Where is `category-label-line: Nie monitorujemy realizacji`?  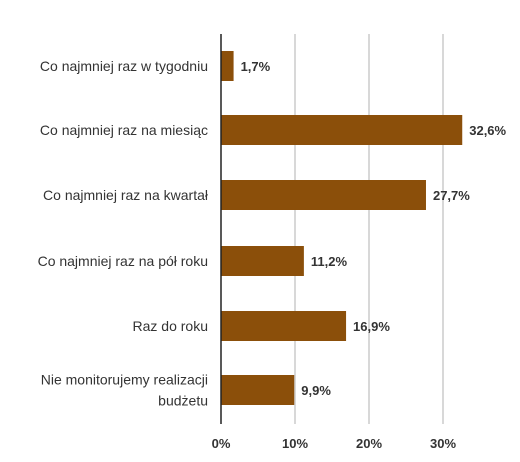 category-label-line: Nie monitorujemy realizacji is located at coordinates (124, 380).